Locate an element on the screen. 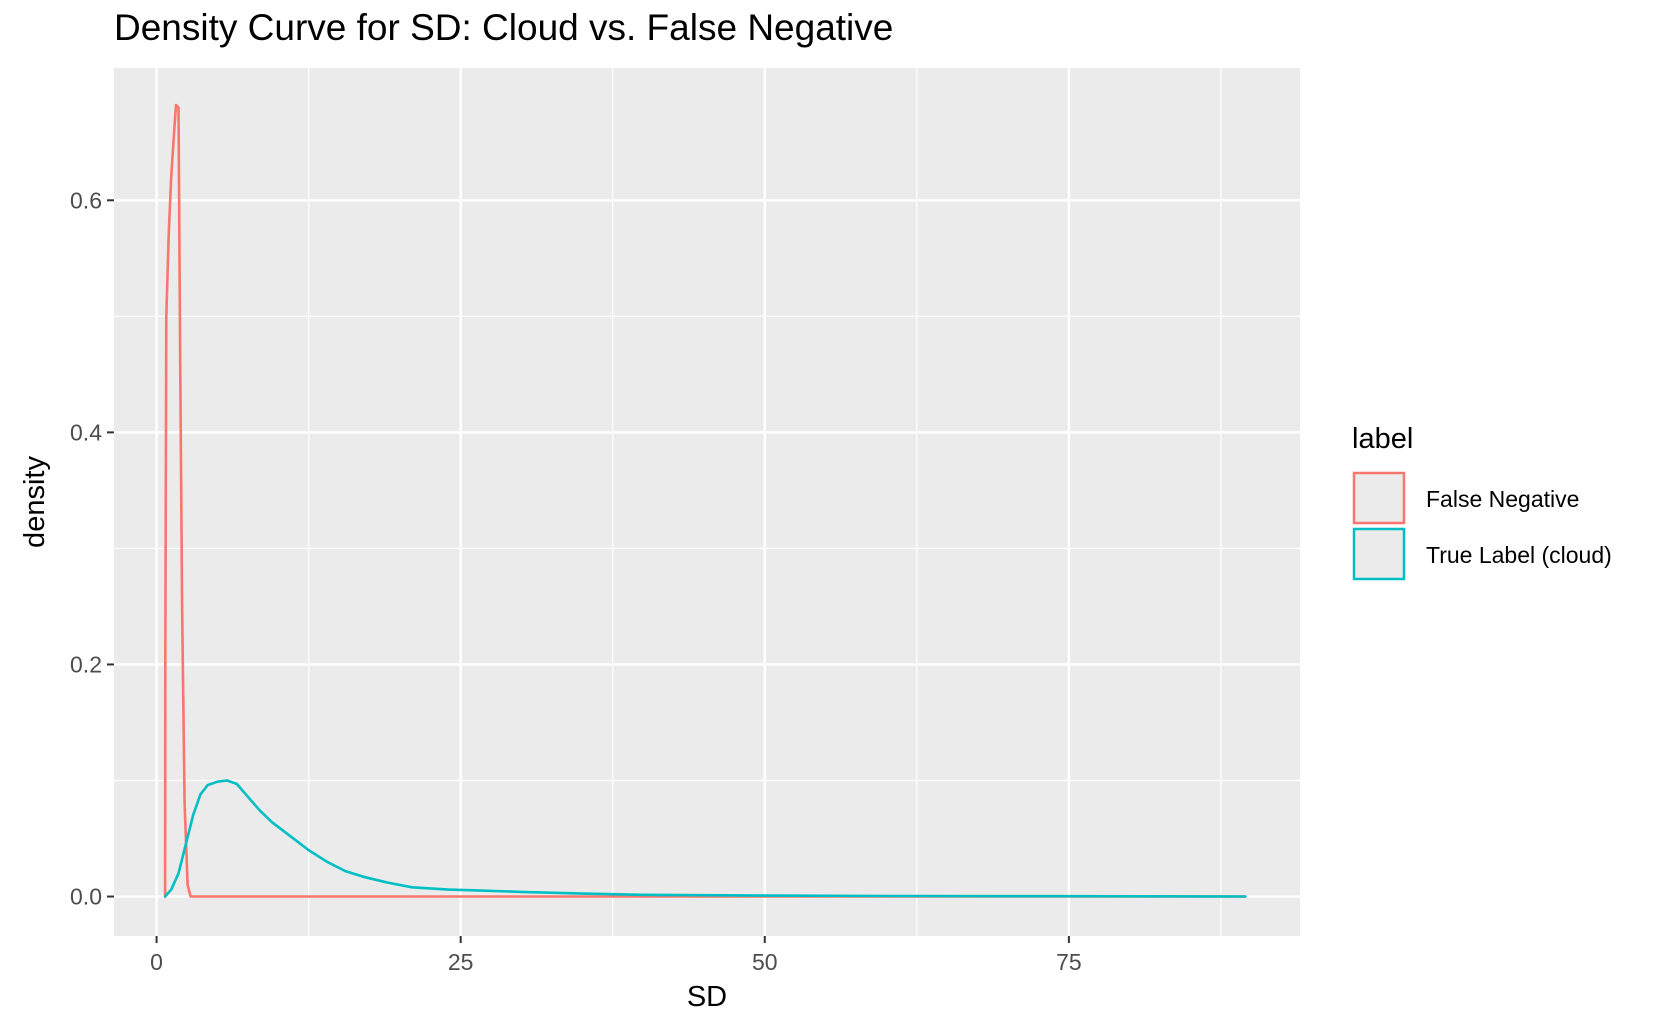 The image size is (1666, 1024). legend-label-true-label-cloud: True Label (cloud) is located at coordinates (1519, 555).